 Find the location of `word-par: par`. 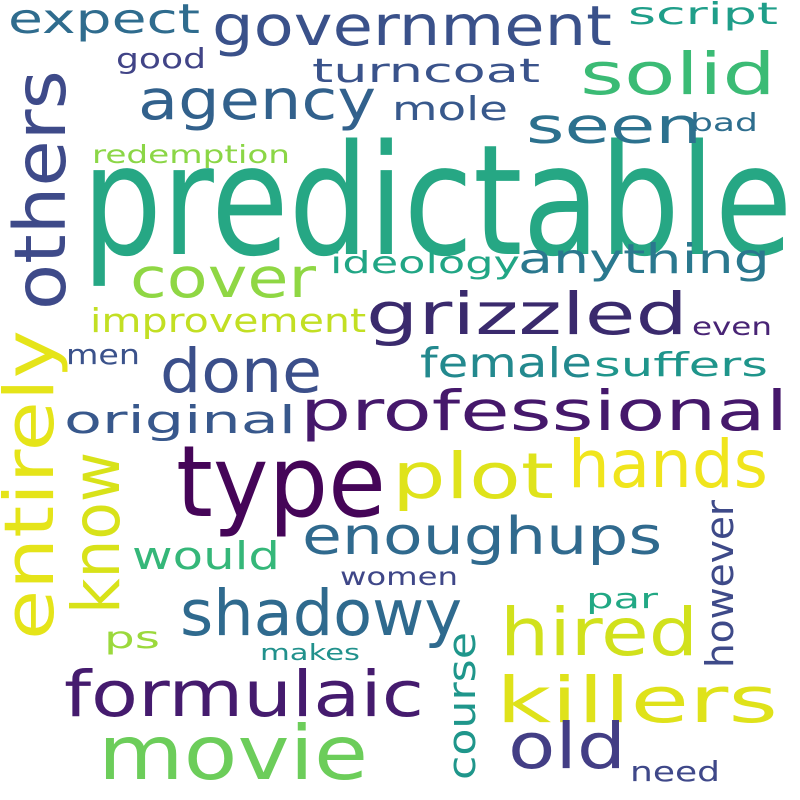

word-par: par is located at coordinates (622, 600).